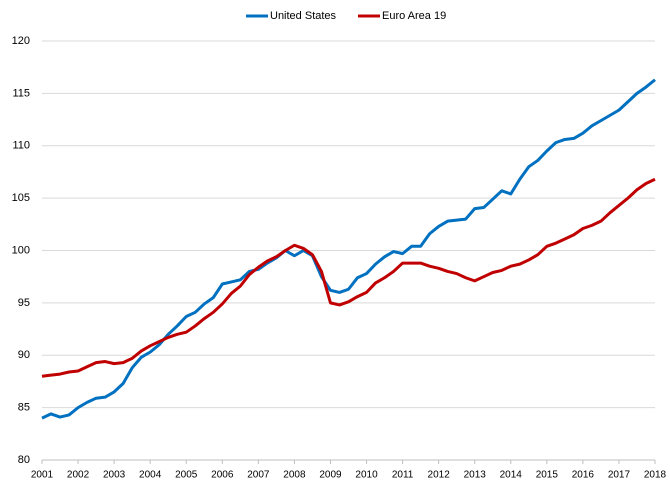 The height and width of the screenshot is (486, 670). I want to click on x-tick-label: 2001, so click(42, 475).